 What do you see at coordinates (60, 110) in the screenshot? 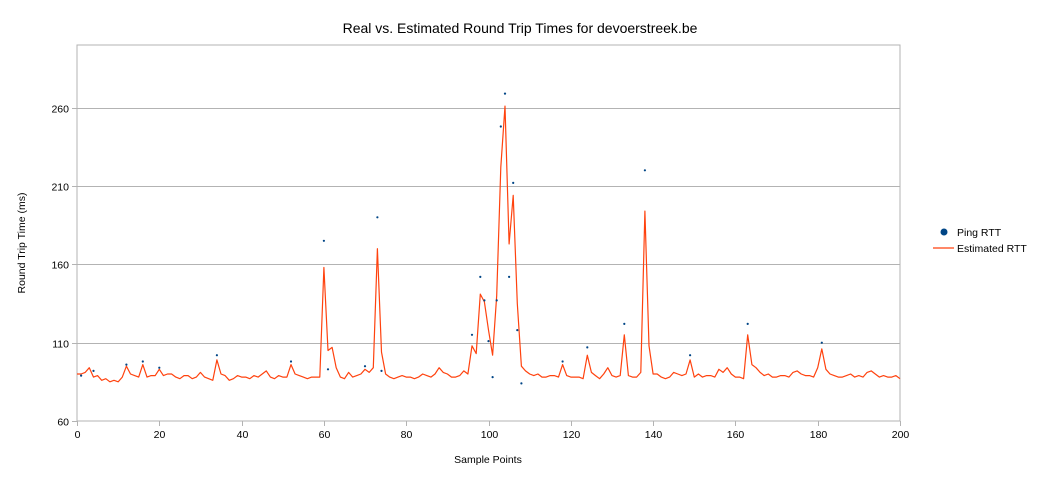
I see `y-tick-label: 260` at bounding box center [60, 110].